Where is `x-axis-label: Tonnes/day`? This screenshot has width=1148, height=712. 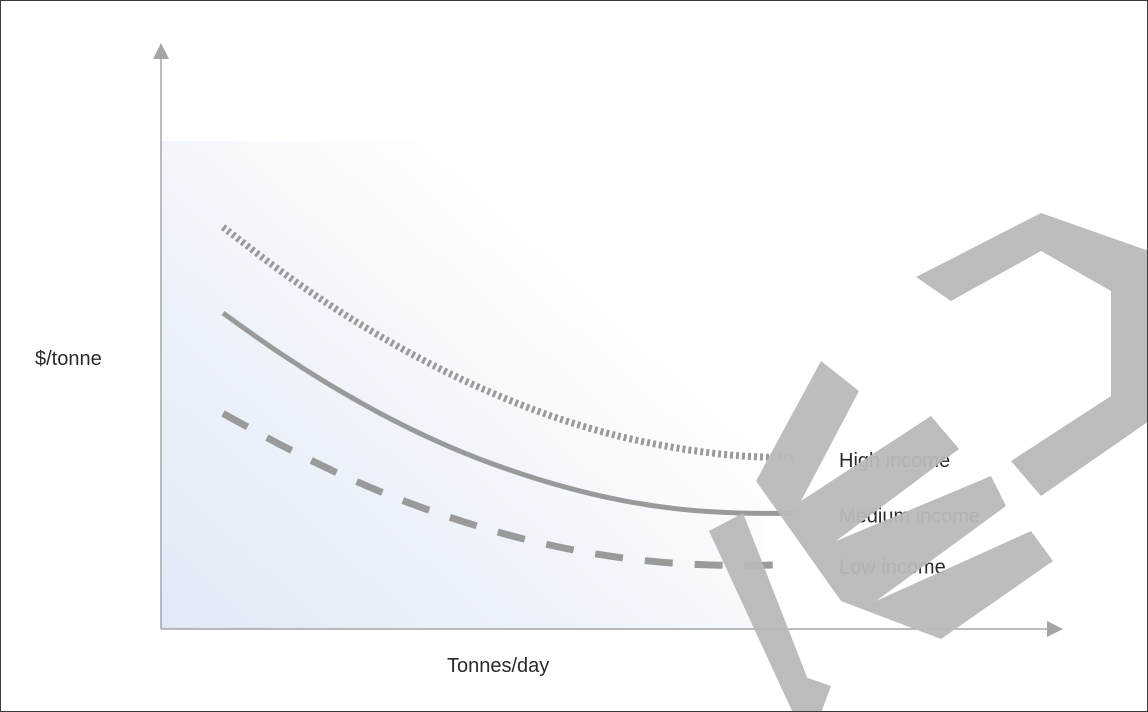 x-axis-label: Tonnes/day is located at coordinates (498, 666).